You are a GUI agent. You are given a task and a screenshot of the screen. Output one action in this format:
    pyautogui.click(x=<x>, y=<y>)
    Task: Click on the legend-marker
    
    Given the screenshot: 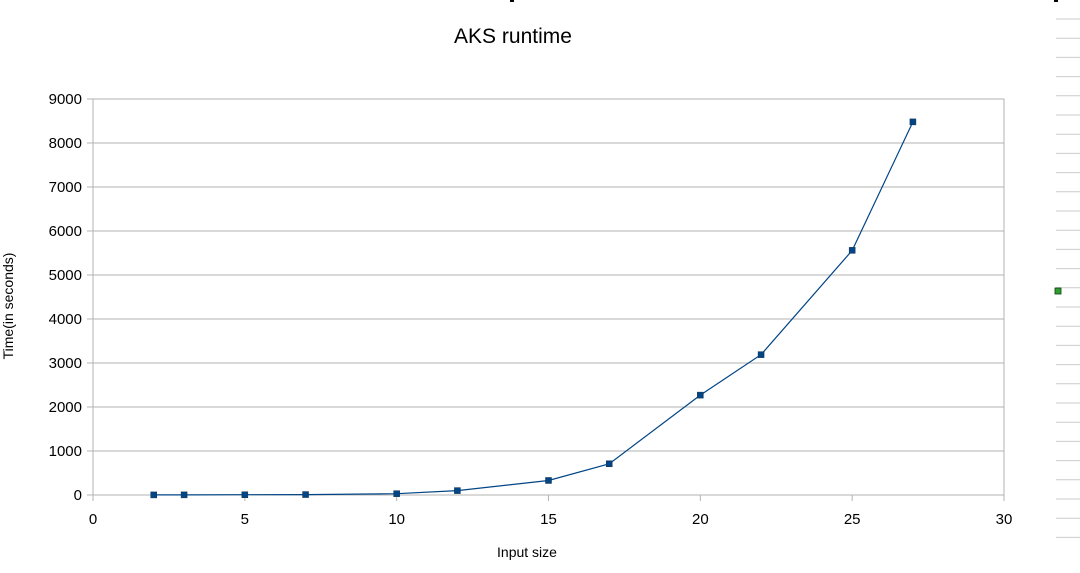 What is the action you would take?
    pyautogui.click(x=1058, y=291)
    